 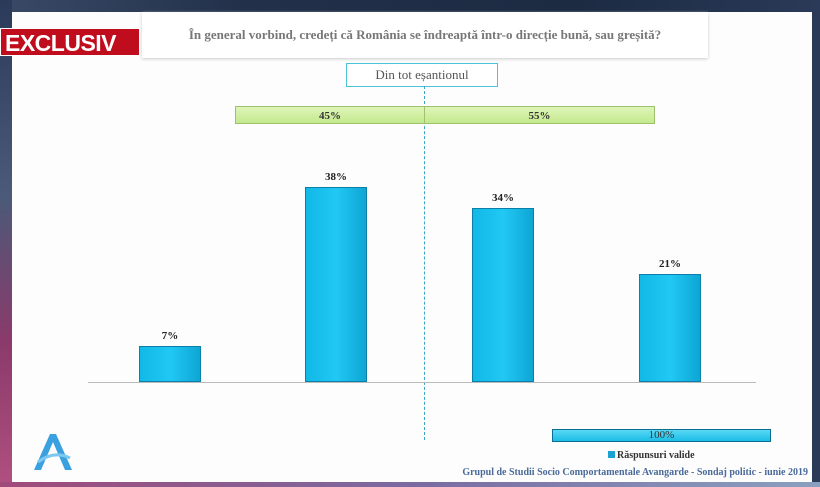 What do you see at coordinates (6, 243) in the screenshot?
I see `background-stripe` at bounding box center [6, 243].